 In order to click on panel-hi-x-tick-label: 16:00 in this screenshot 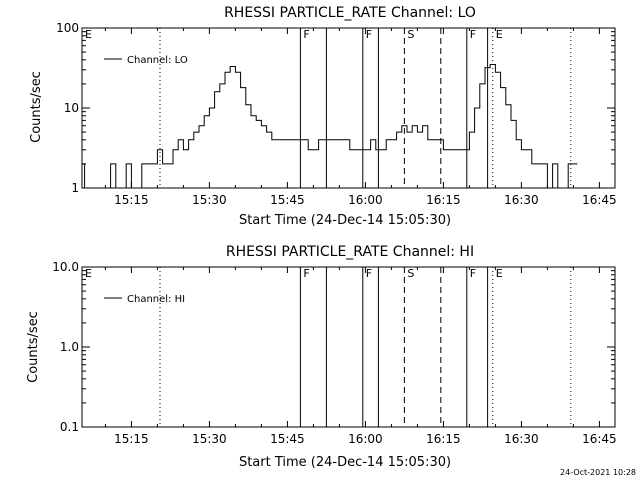, I will do `click(365, 439)`.